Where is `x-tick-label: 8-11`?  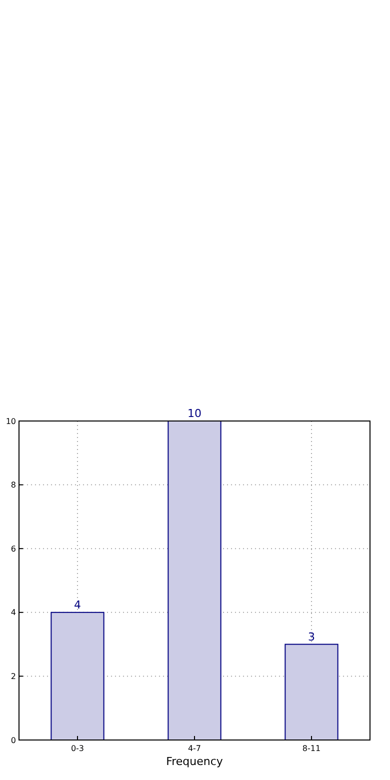
x-tick-label: 8-11 is located at coordinates (311, 748).